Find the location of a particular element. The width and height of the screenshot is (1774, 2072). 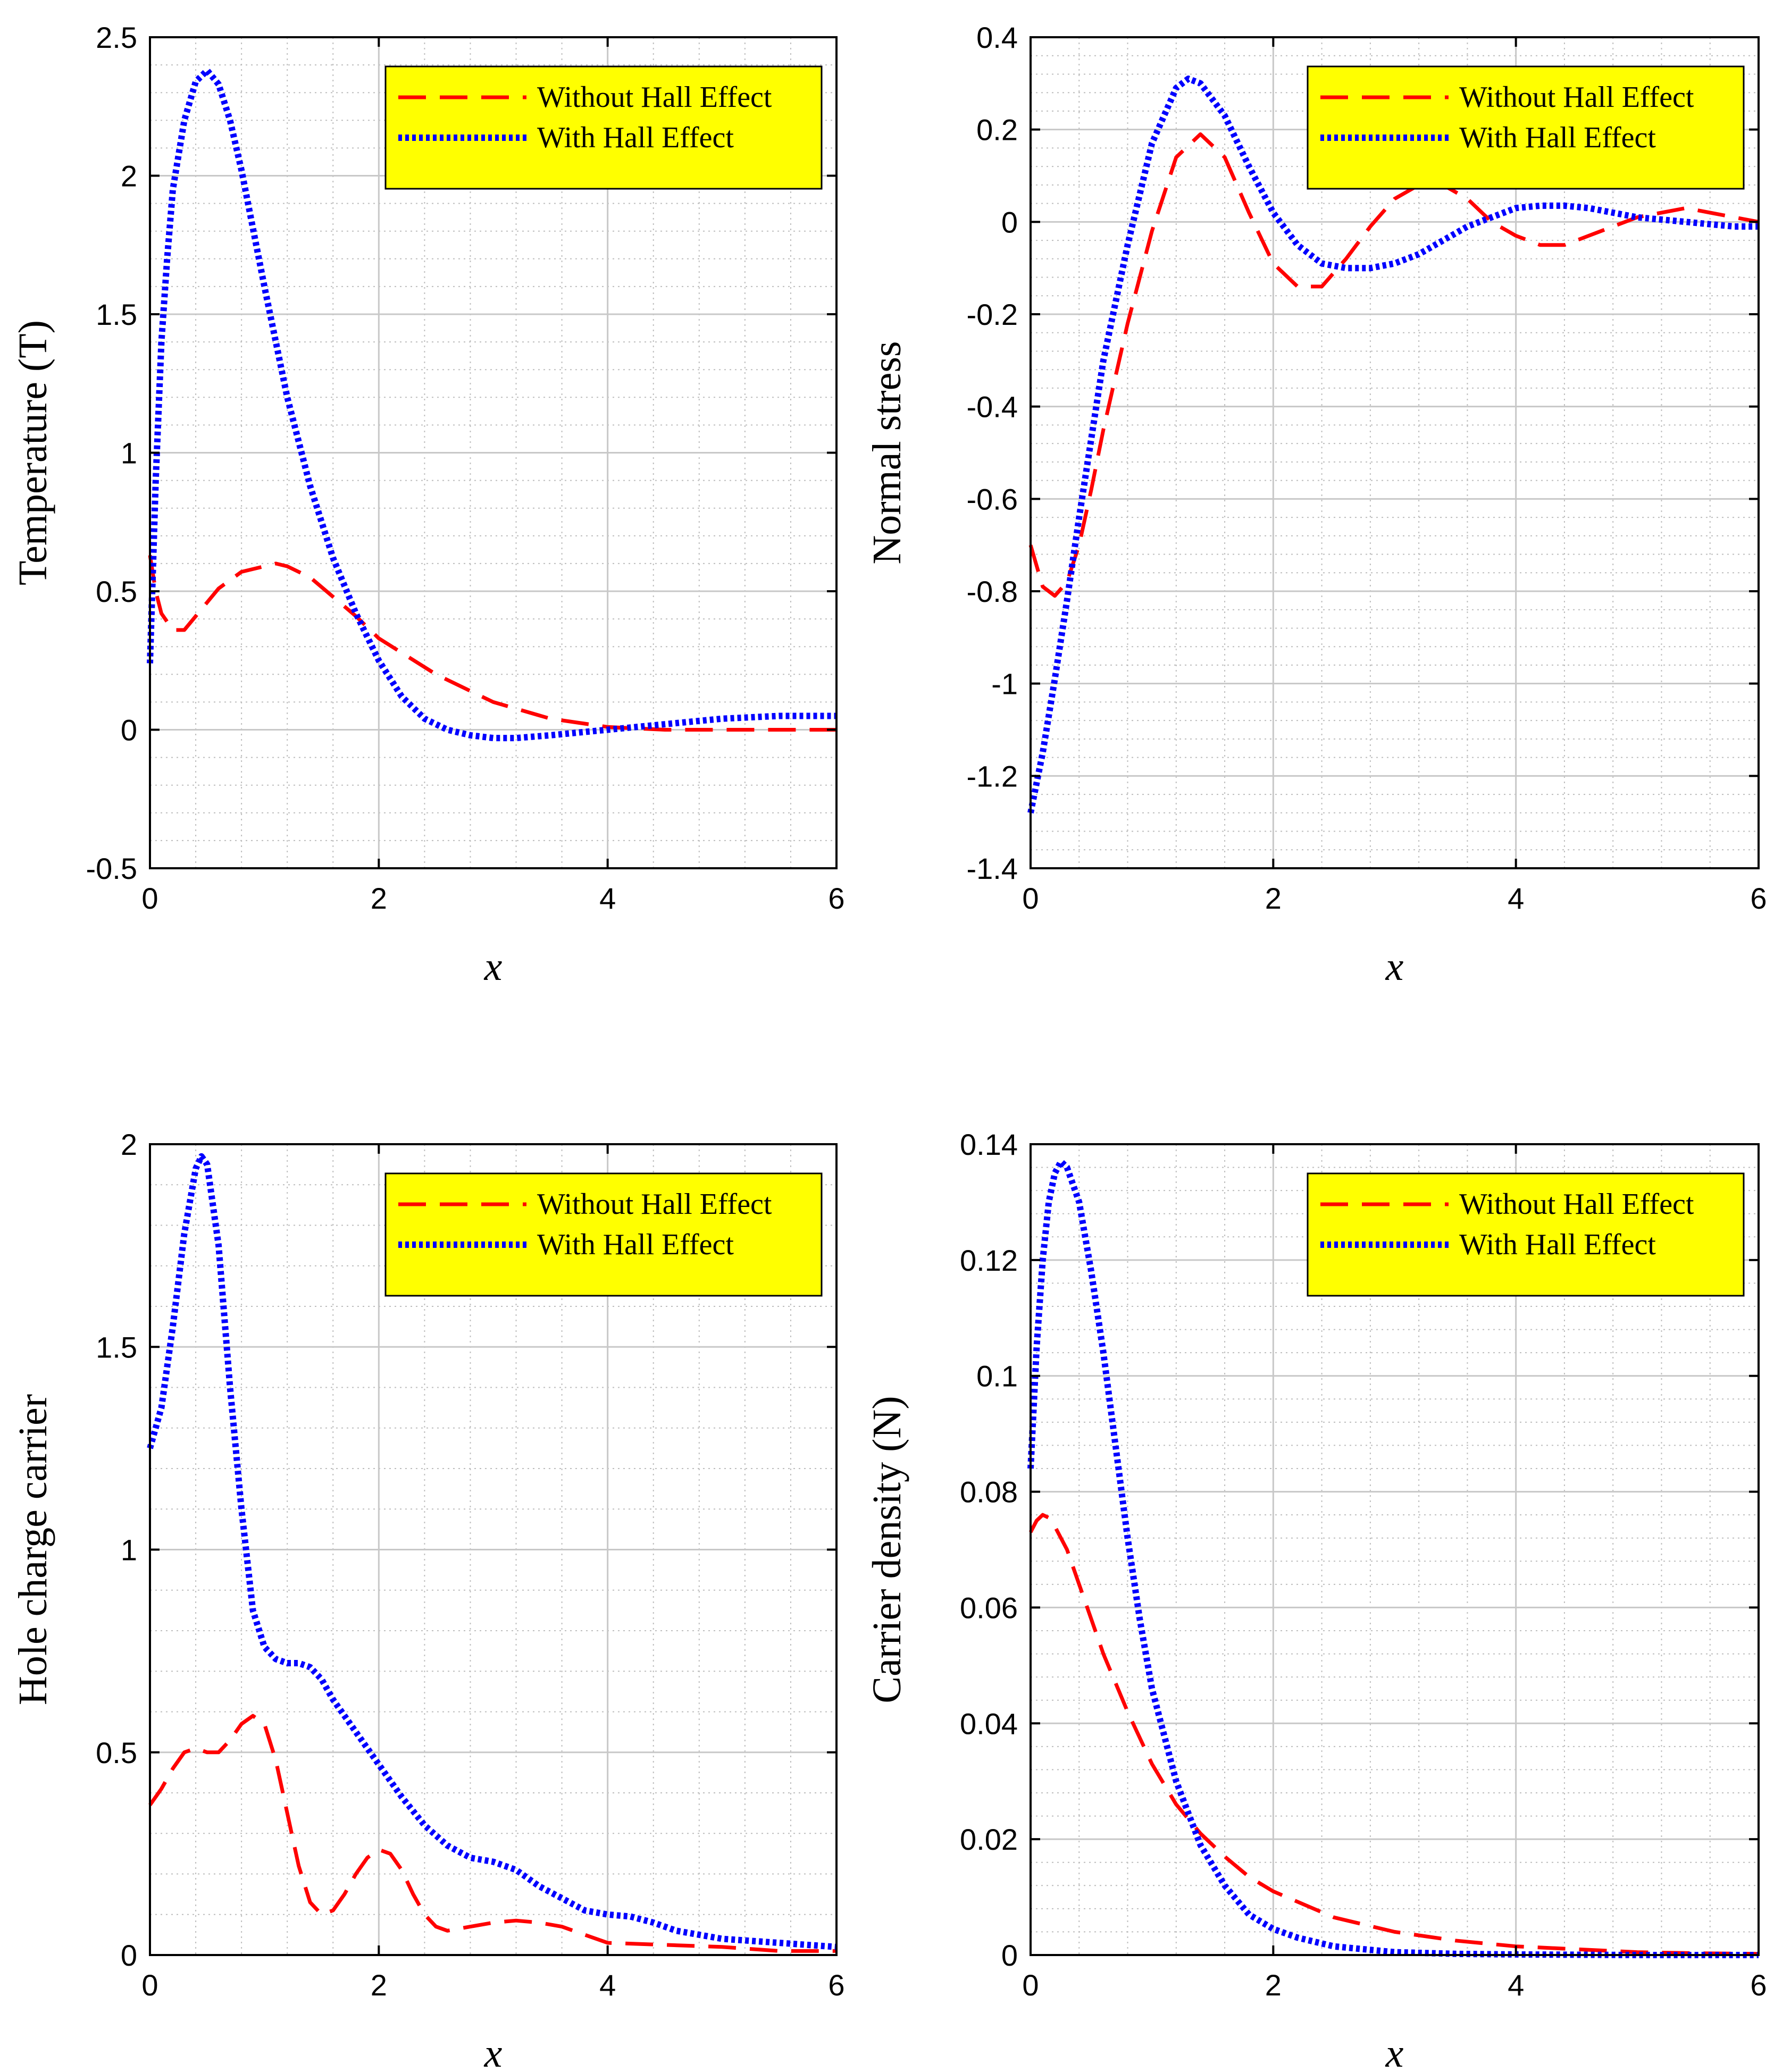

y-tick-label: 0.4 is located at coordinates (997, 37).